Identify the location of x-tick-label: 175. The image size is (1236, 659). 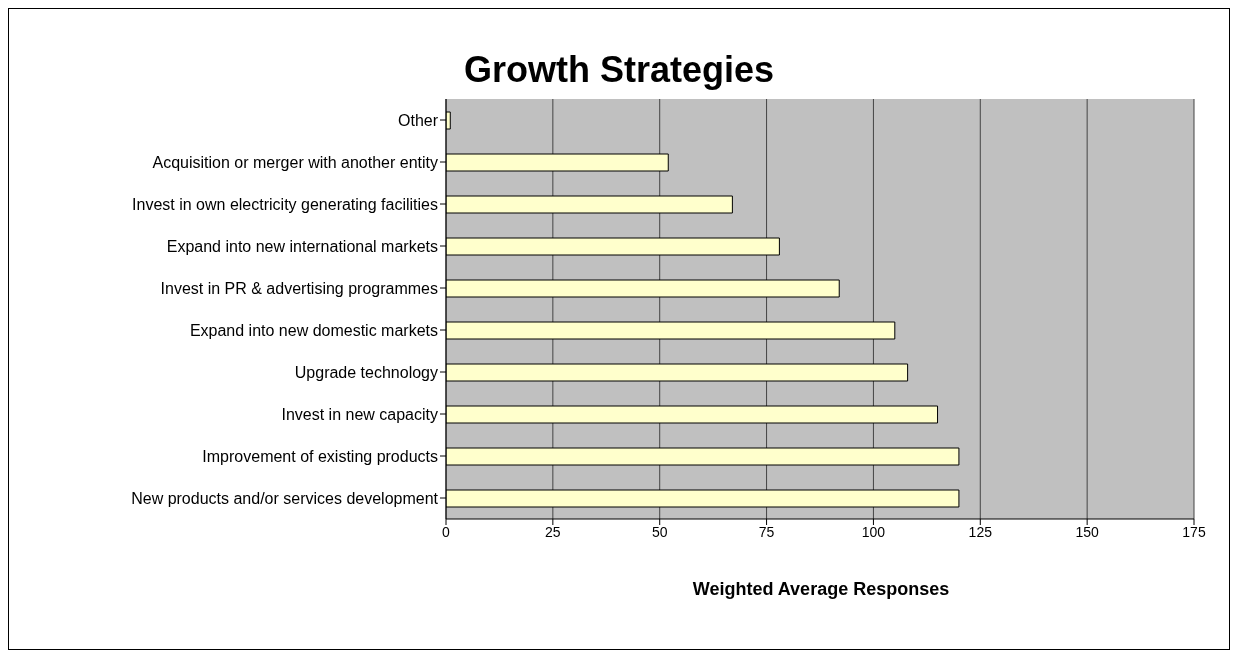
(1194, 531).